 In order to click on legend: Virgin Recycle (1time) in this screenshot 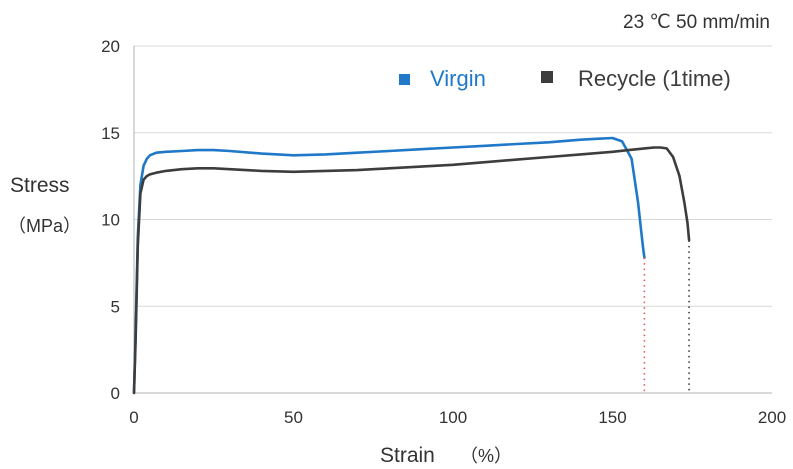, I will do `click(565, 78)`.